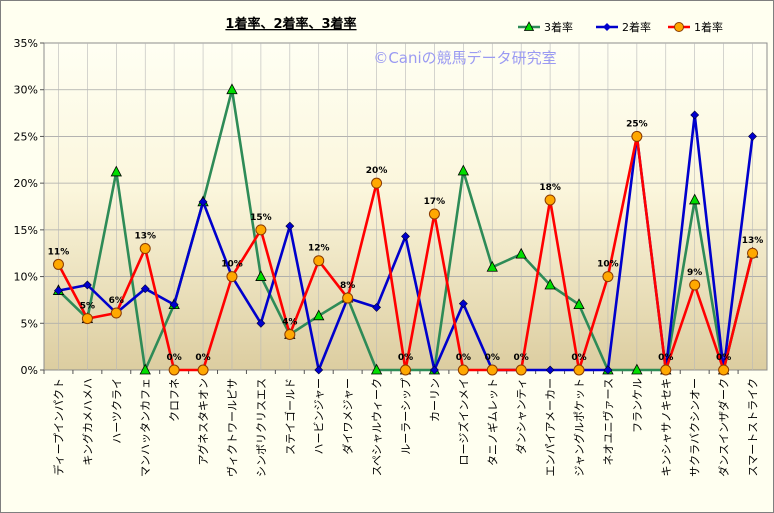 The width and height of the screenshot is (774, 513). I want to click on data-label: 12%, so click(319, 249).